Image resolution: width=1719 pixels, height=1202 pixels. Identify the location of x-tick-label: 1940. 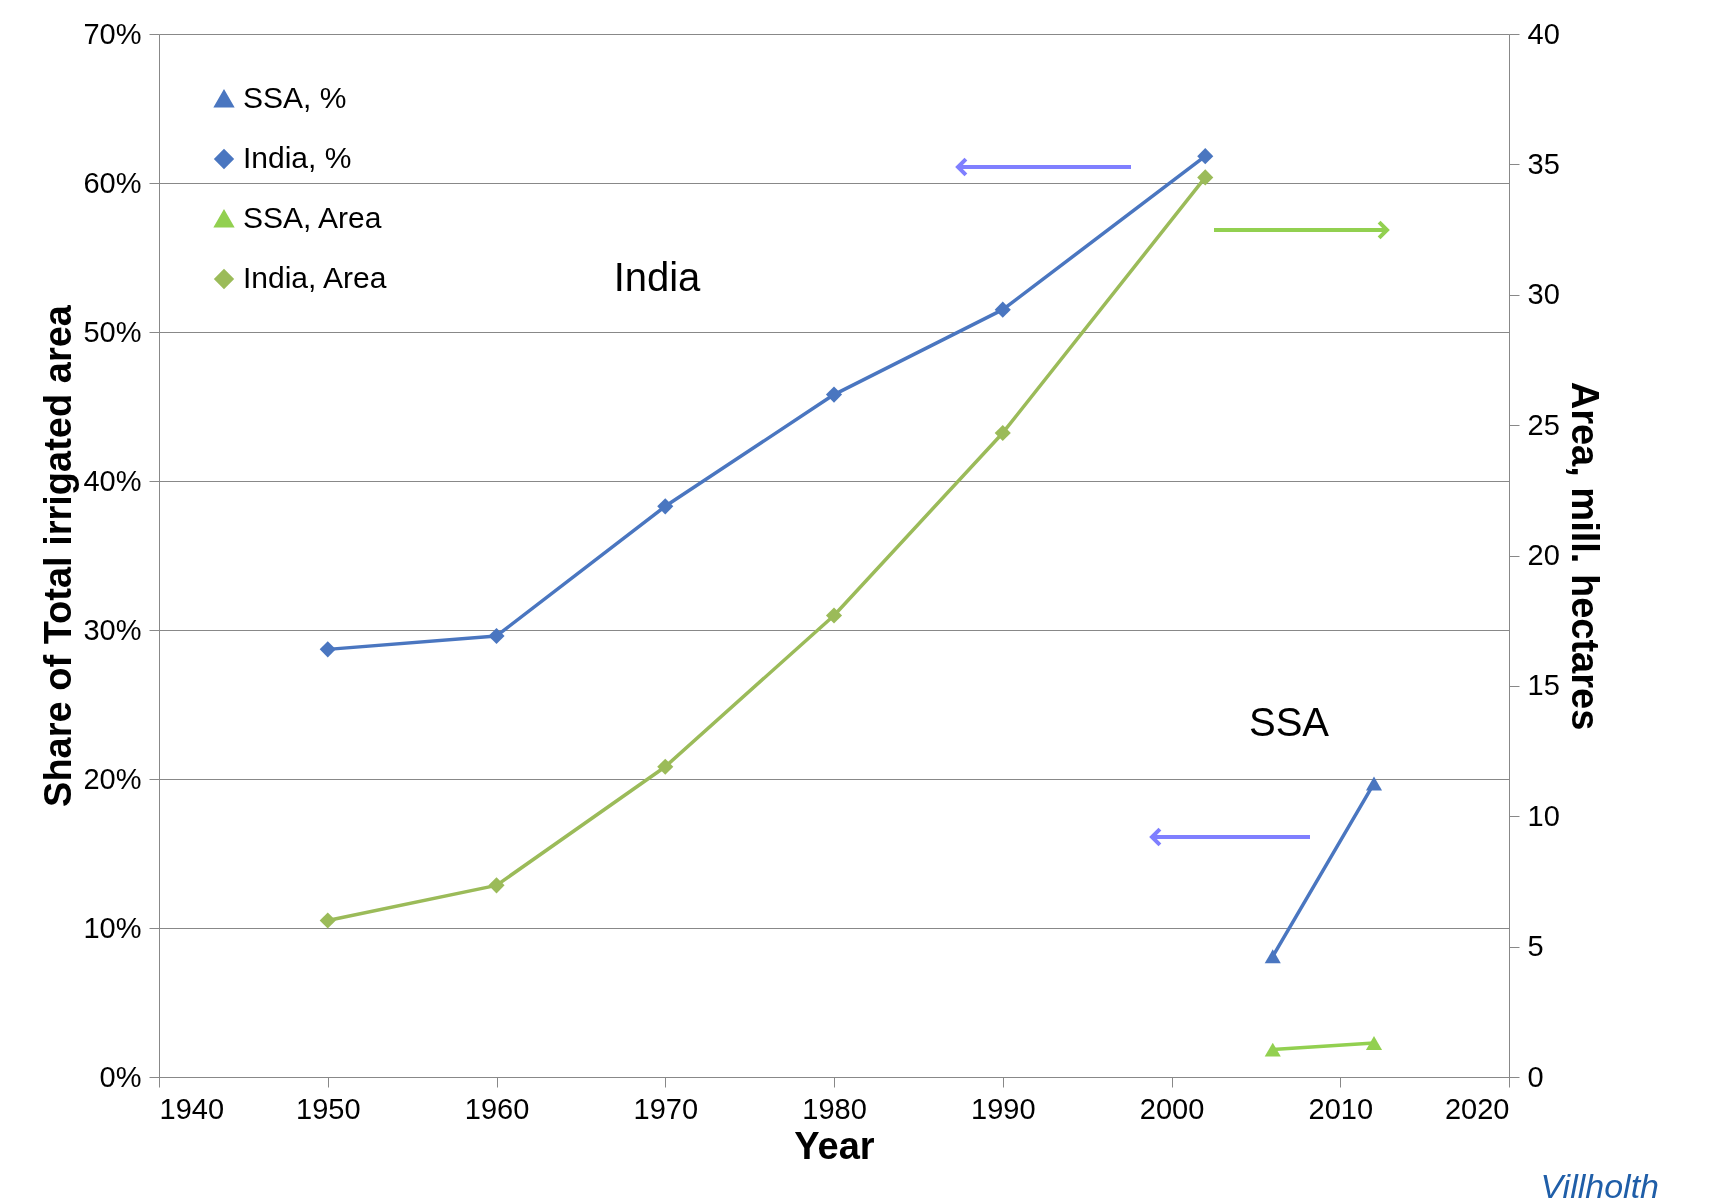
(192, 1108).